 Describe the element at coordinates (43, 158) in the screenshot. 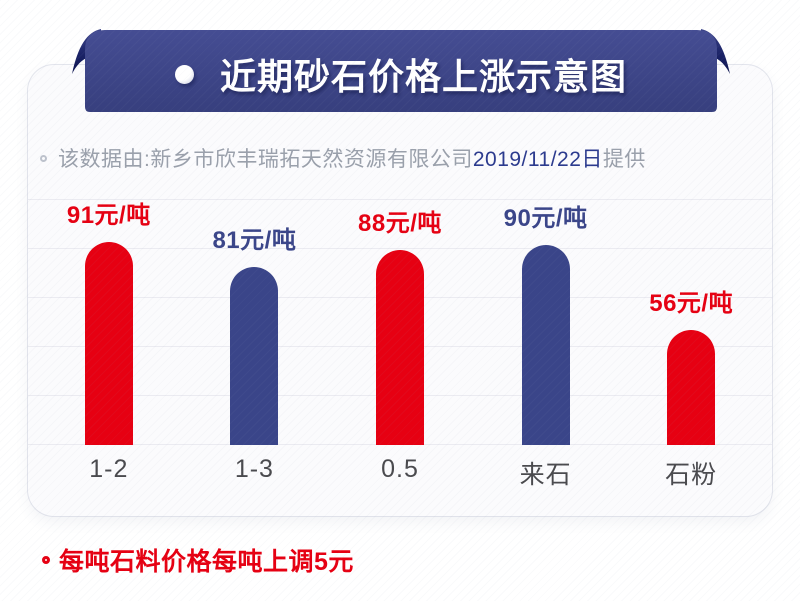

I see `circle-bullet-icon` at that location.